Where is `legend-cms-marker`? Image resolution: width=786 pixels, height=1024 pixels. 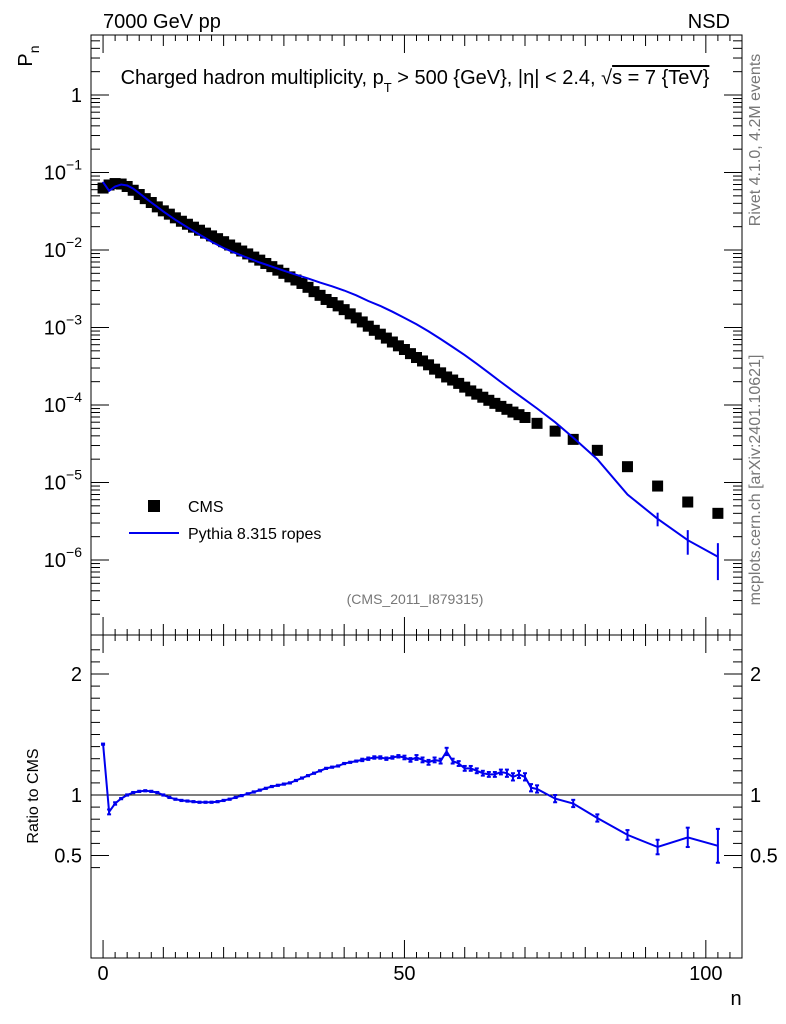
legend-cms-marker is located at coordinates (154, 506).